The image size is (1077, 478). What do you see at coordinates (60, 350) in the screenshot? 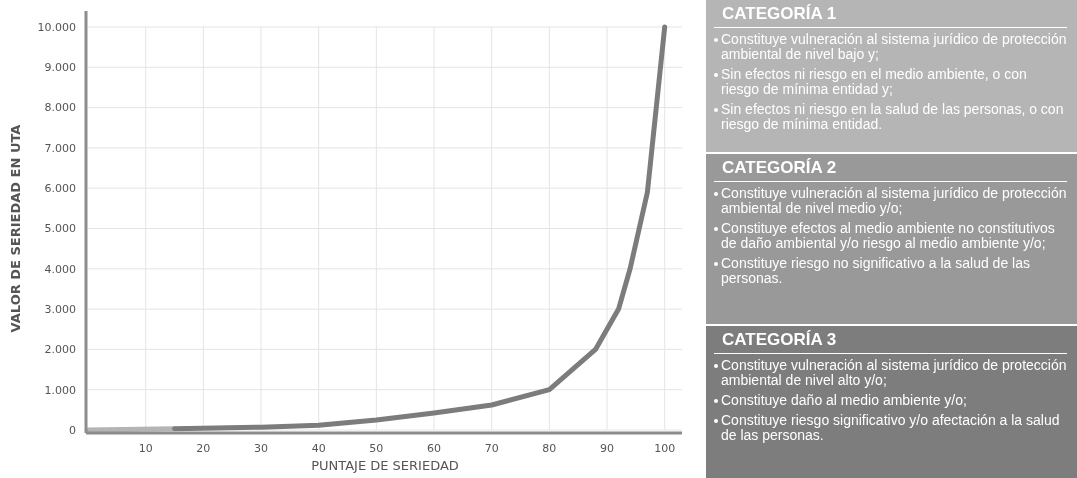
I see `y-tick-label: 2.000` at bounding box center [60, 350].